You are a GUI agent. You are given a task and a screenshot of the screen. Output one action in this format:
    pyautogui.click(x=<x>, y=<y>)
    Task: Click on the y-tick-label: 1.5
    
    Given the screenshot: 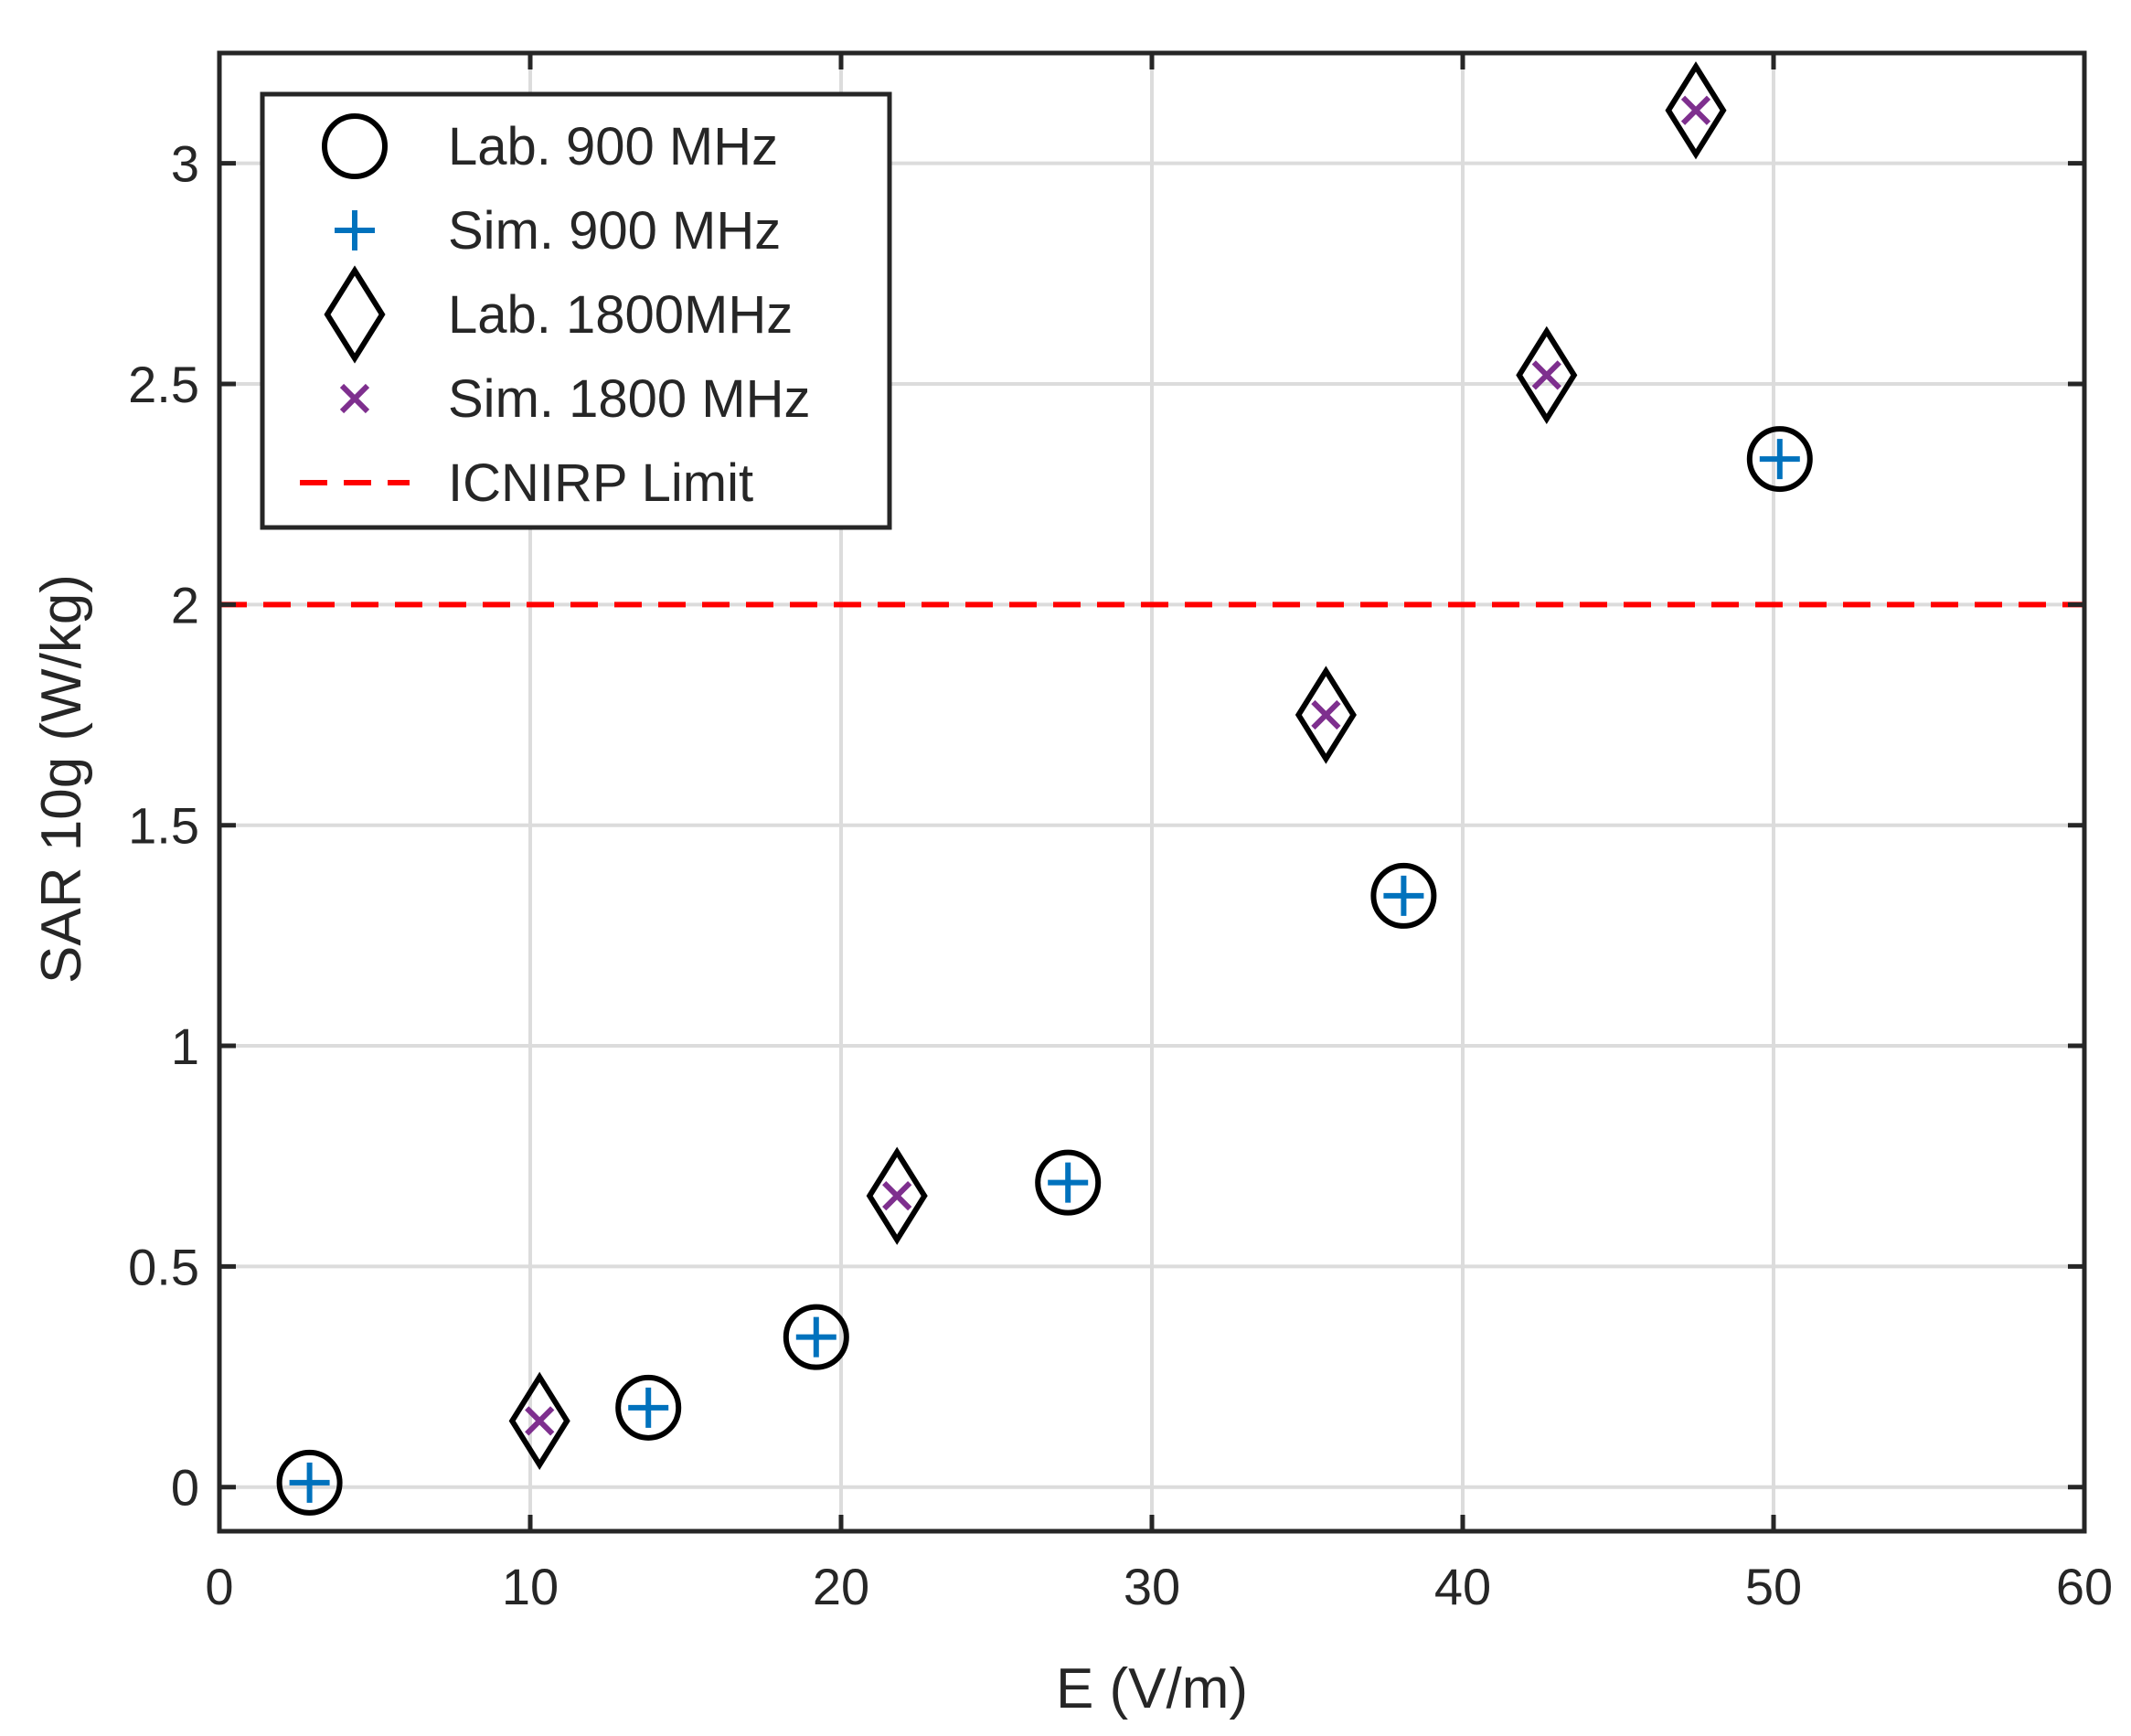 What is the action you would take?
    pyautogui.click(x=163, y=826)
    